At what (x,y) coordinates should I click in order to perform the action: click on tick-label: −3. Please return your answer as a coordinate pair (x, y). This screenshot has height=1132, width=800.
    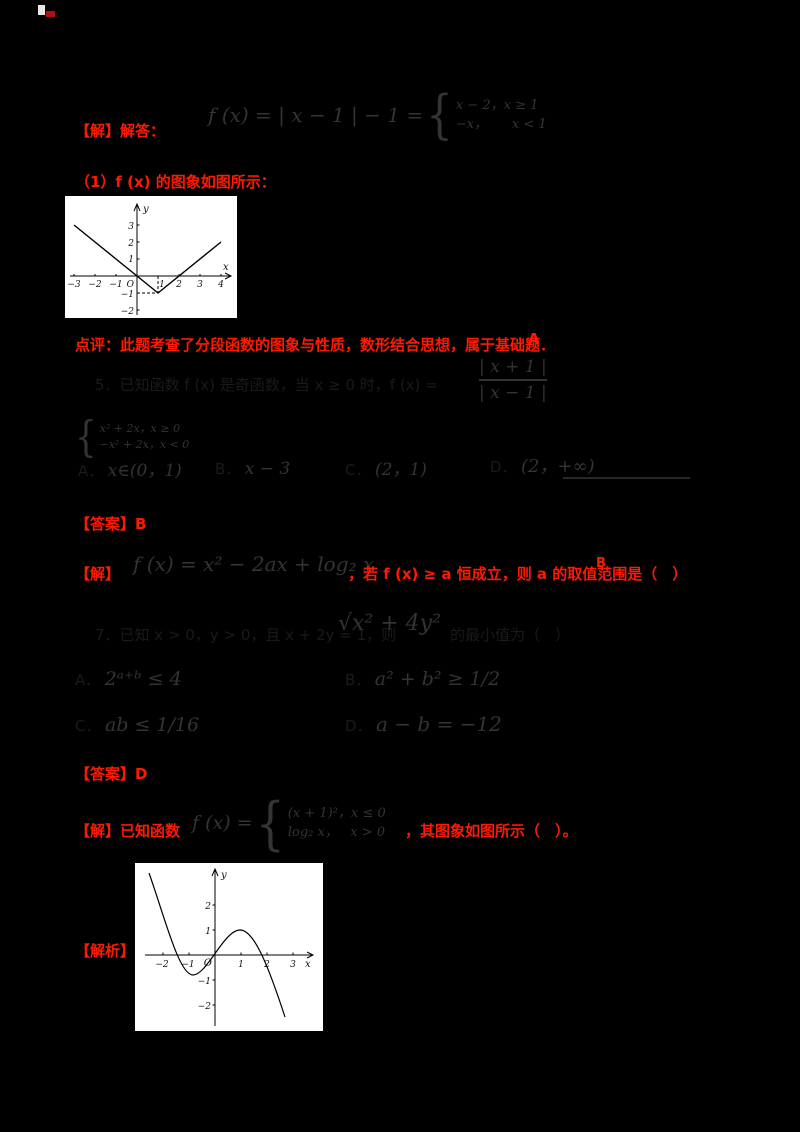
    Looking at the image, I should click on (74, 285).